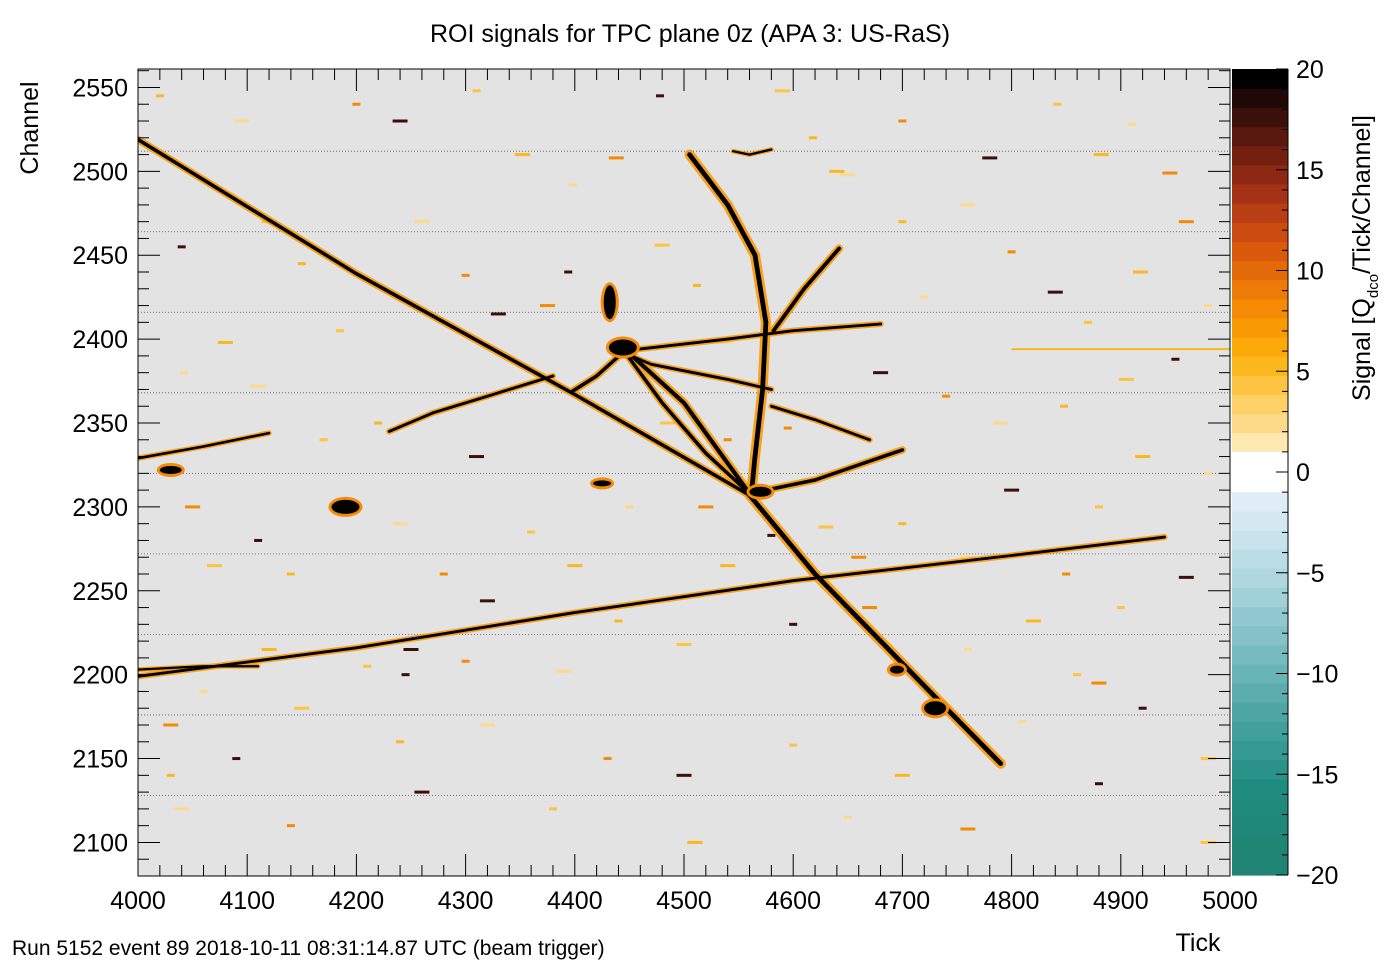 The height and width of the screenshot is (972, 1396). What do you see at coordinates (100, 760) in the screenshot?
I see `y-tick-label: 2150` at bounding box center [100, 760].